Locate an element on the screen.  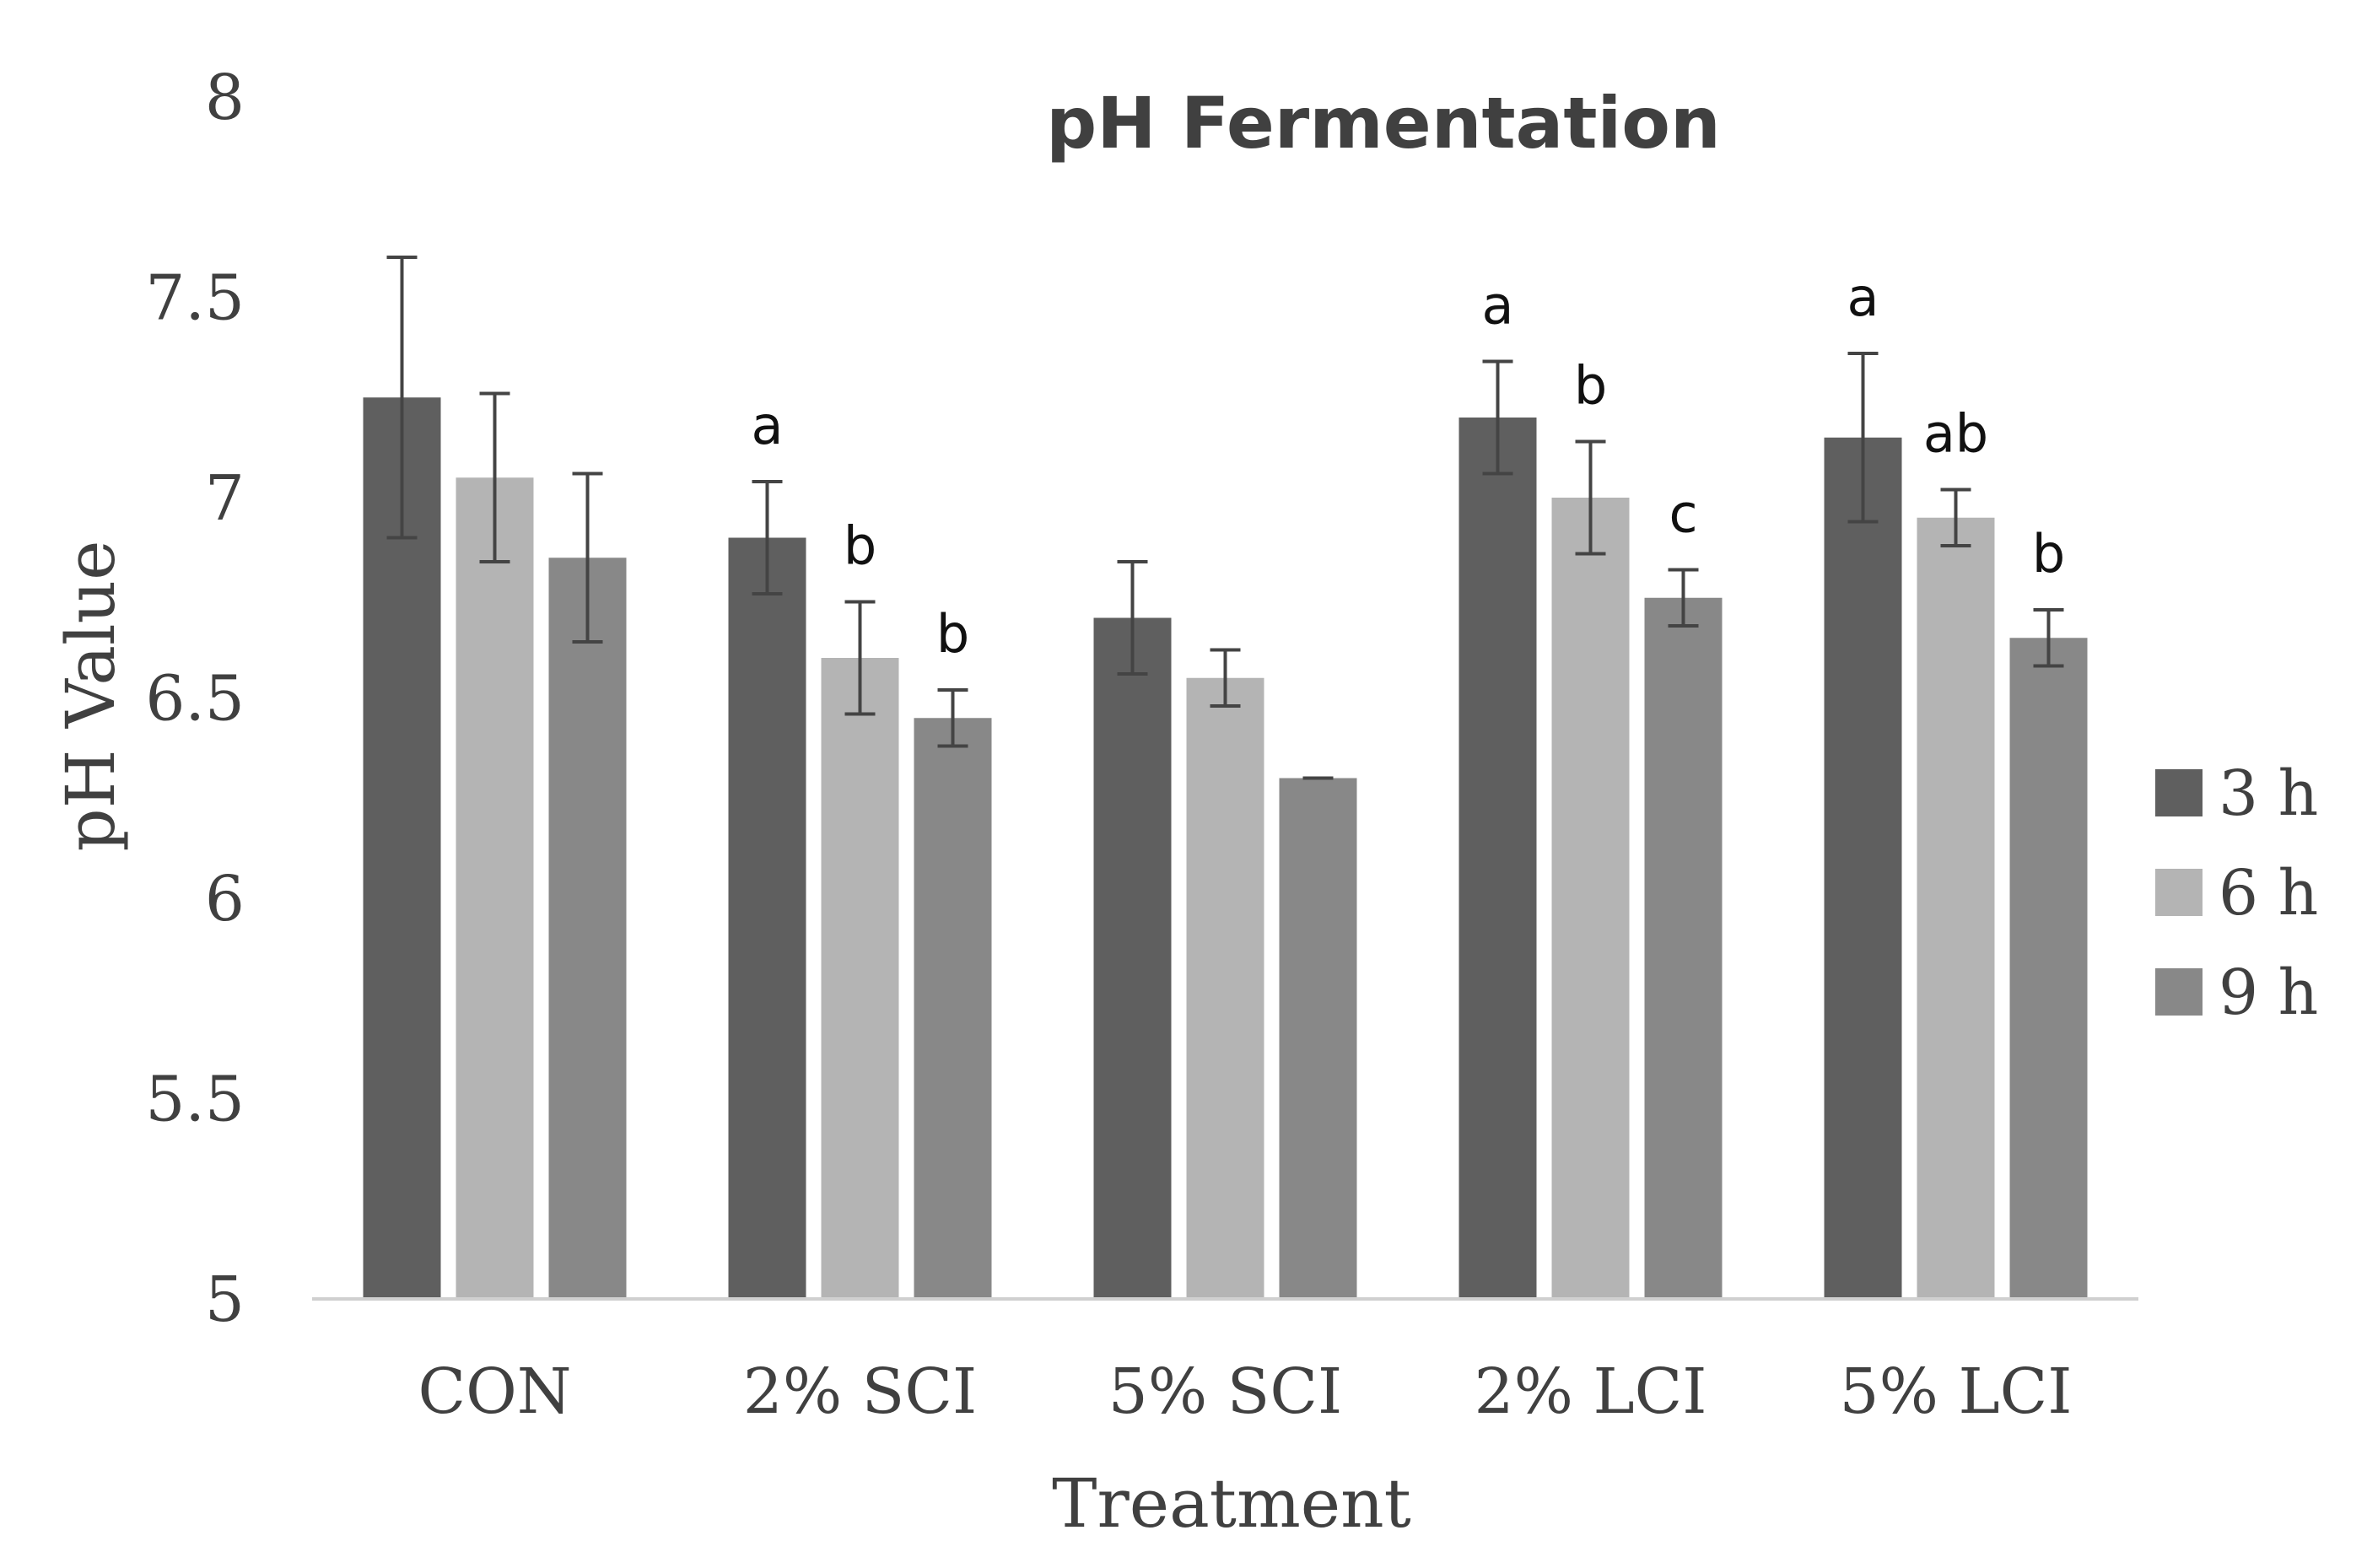
y-axis-label: pH Value is located at coordinates (91, 696).